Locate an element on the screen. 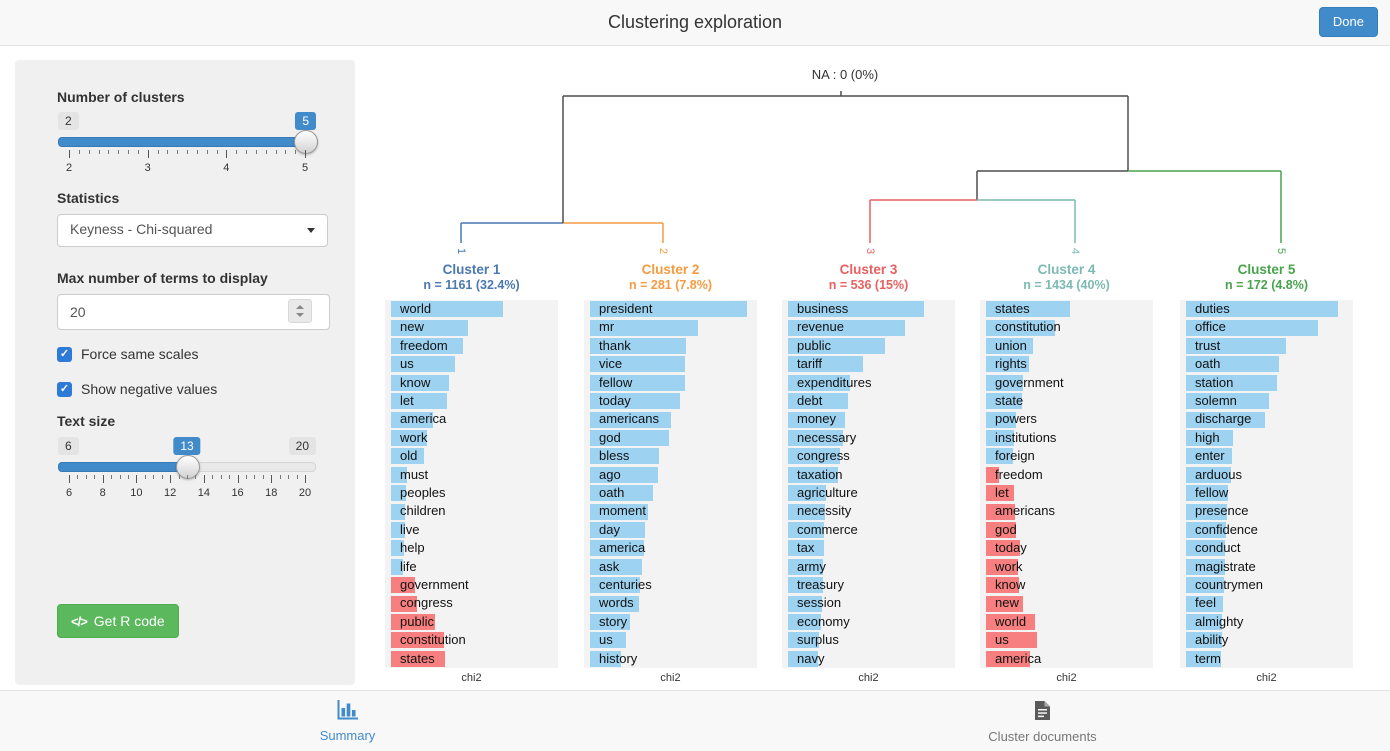 The width and height of the screenshot is (1390, 751). slider-track is located at coordinates (188, 142).